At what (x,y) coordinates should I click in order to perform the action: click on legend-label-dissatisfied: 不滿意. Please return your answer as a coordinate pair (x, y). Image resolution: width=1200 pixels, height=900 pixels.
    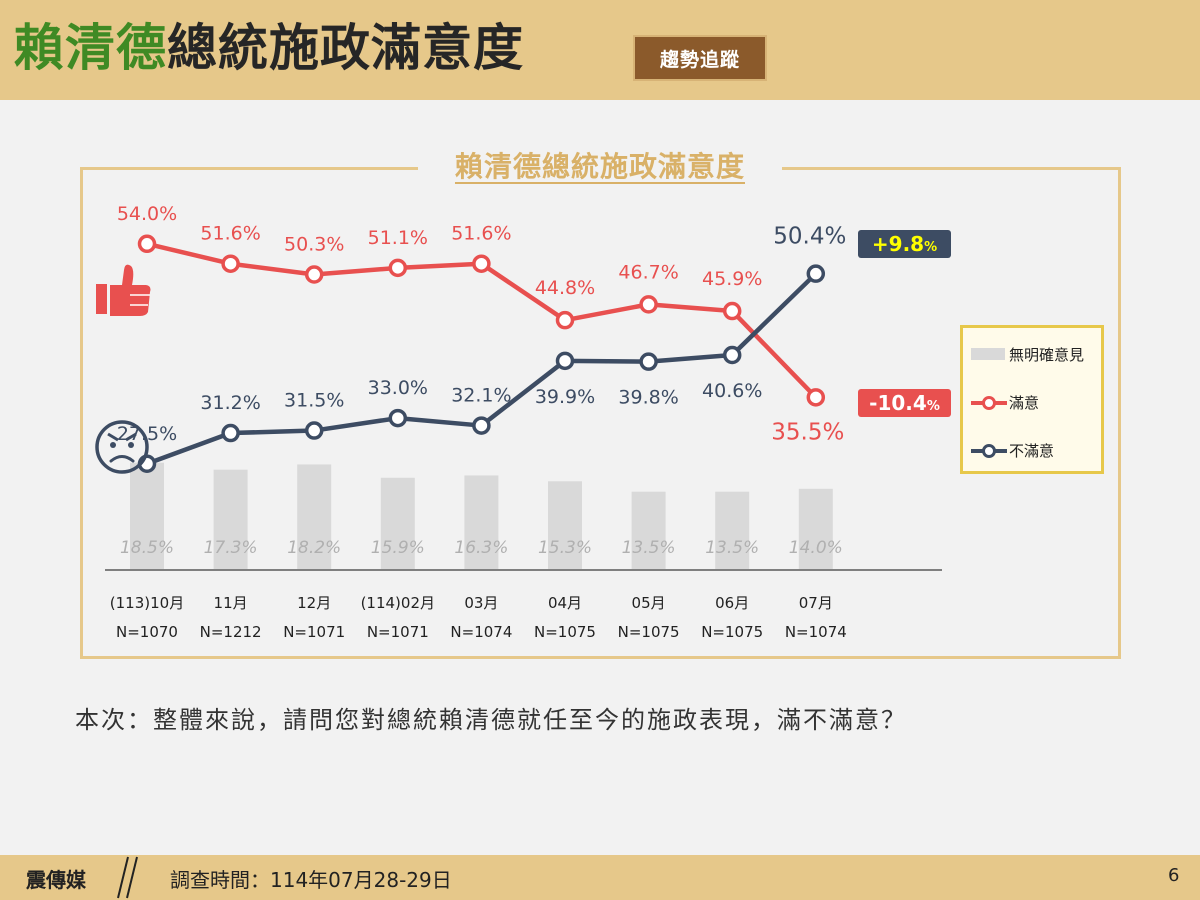
    Looking at the image, I should click on (1032, 450).